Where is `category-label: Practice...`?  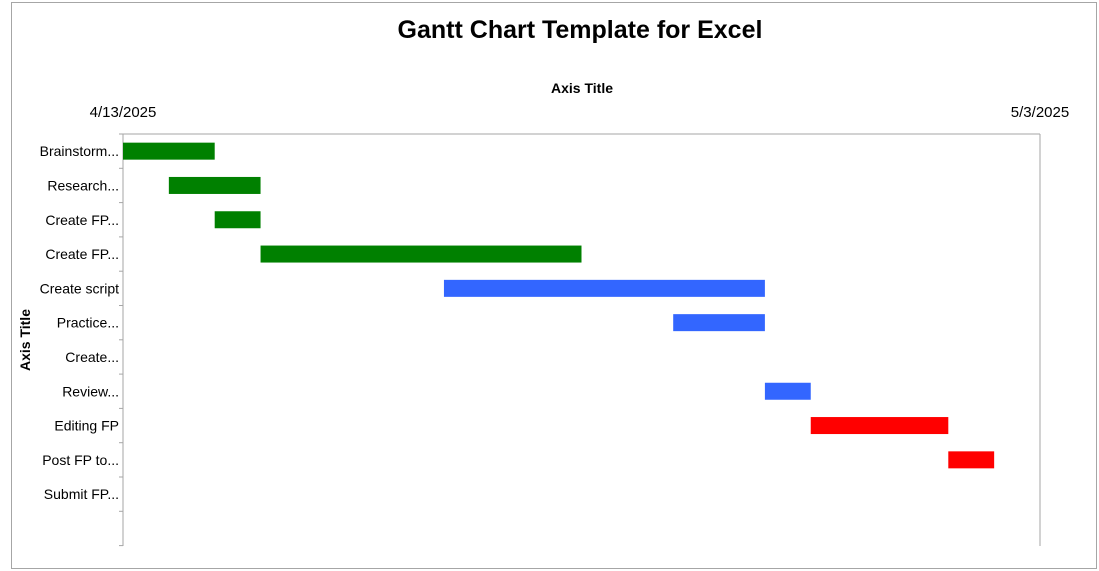
category-label: Practice... is located at coordinates (88, 323).